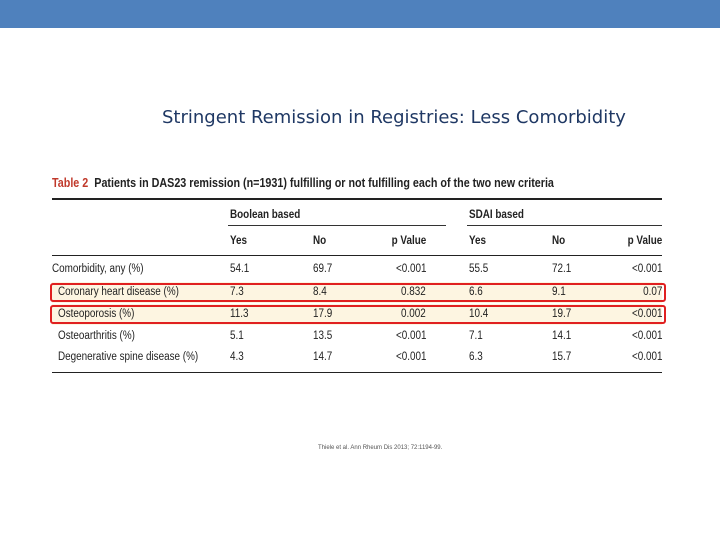 This screenshot has height=540, width=720. Describe the element at coordinates (357, 199) in the screenshot. I see `table-top-rule` at that location.